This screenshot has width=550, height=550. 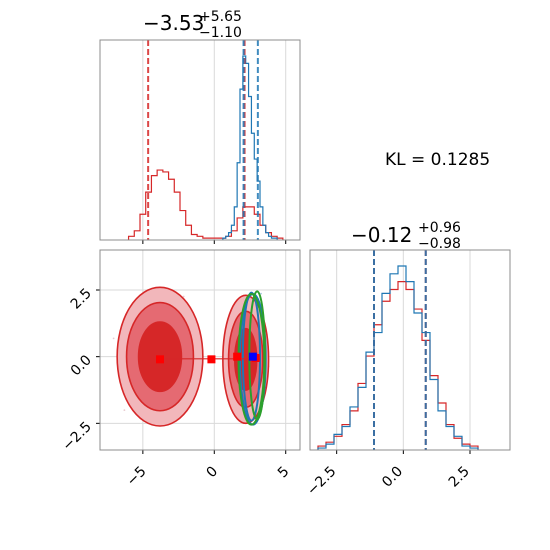 I want to click on joint-contour-ellipse, so click(x=251, y=356).